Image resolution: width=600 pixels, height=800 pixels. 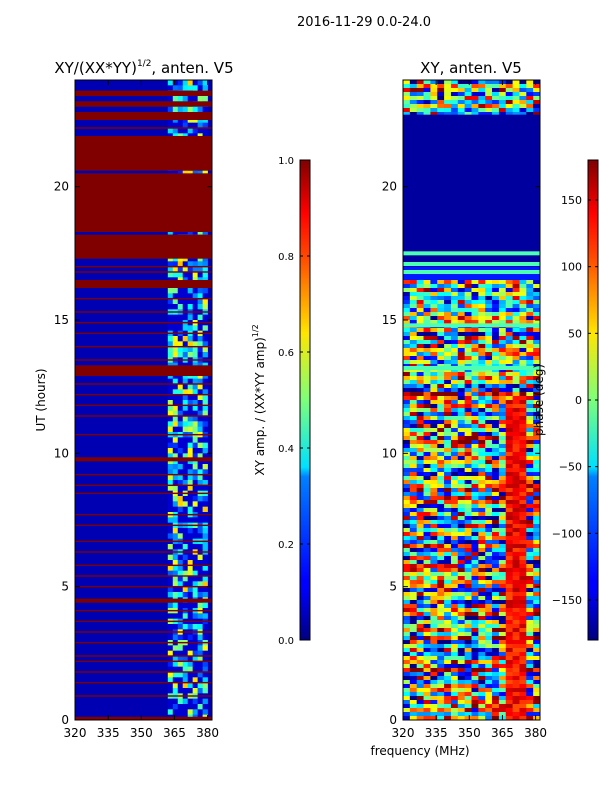 What do you see at coordinates (143, 333) in the screenshot?
I see `amplitude-flag-line` at bounding box center [143, 333].